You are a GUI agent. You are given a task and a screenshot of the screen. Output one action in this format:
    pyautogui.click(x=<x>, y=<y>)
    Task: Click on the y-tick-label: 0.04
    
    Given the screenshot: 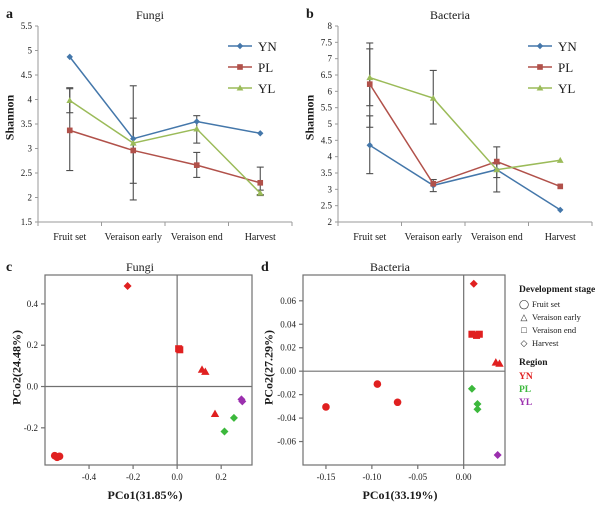 What is the action you would take?
    pyautogui.click(x=288, y=324)
    